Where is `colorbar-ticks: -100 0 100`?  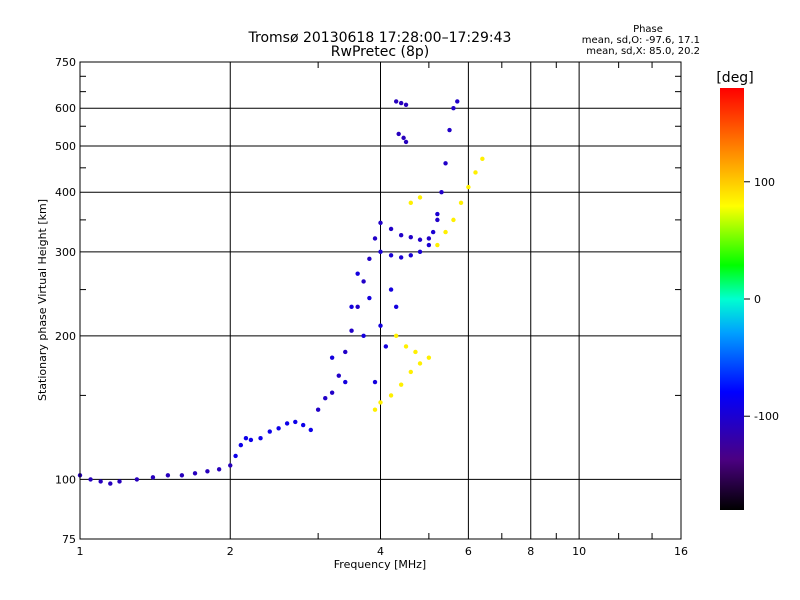
colorbar-ticks: -100 0 100 is located at coordinates (761, 299).